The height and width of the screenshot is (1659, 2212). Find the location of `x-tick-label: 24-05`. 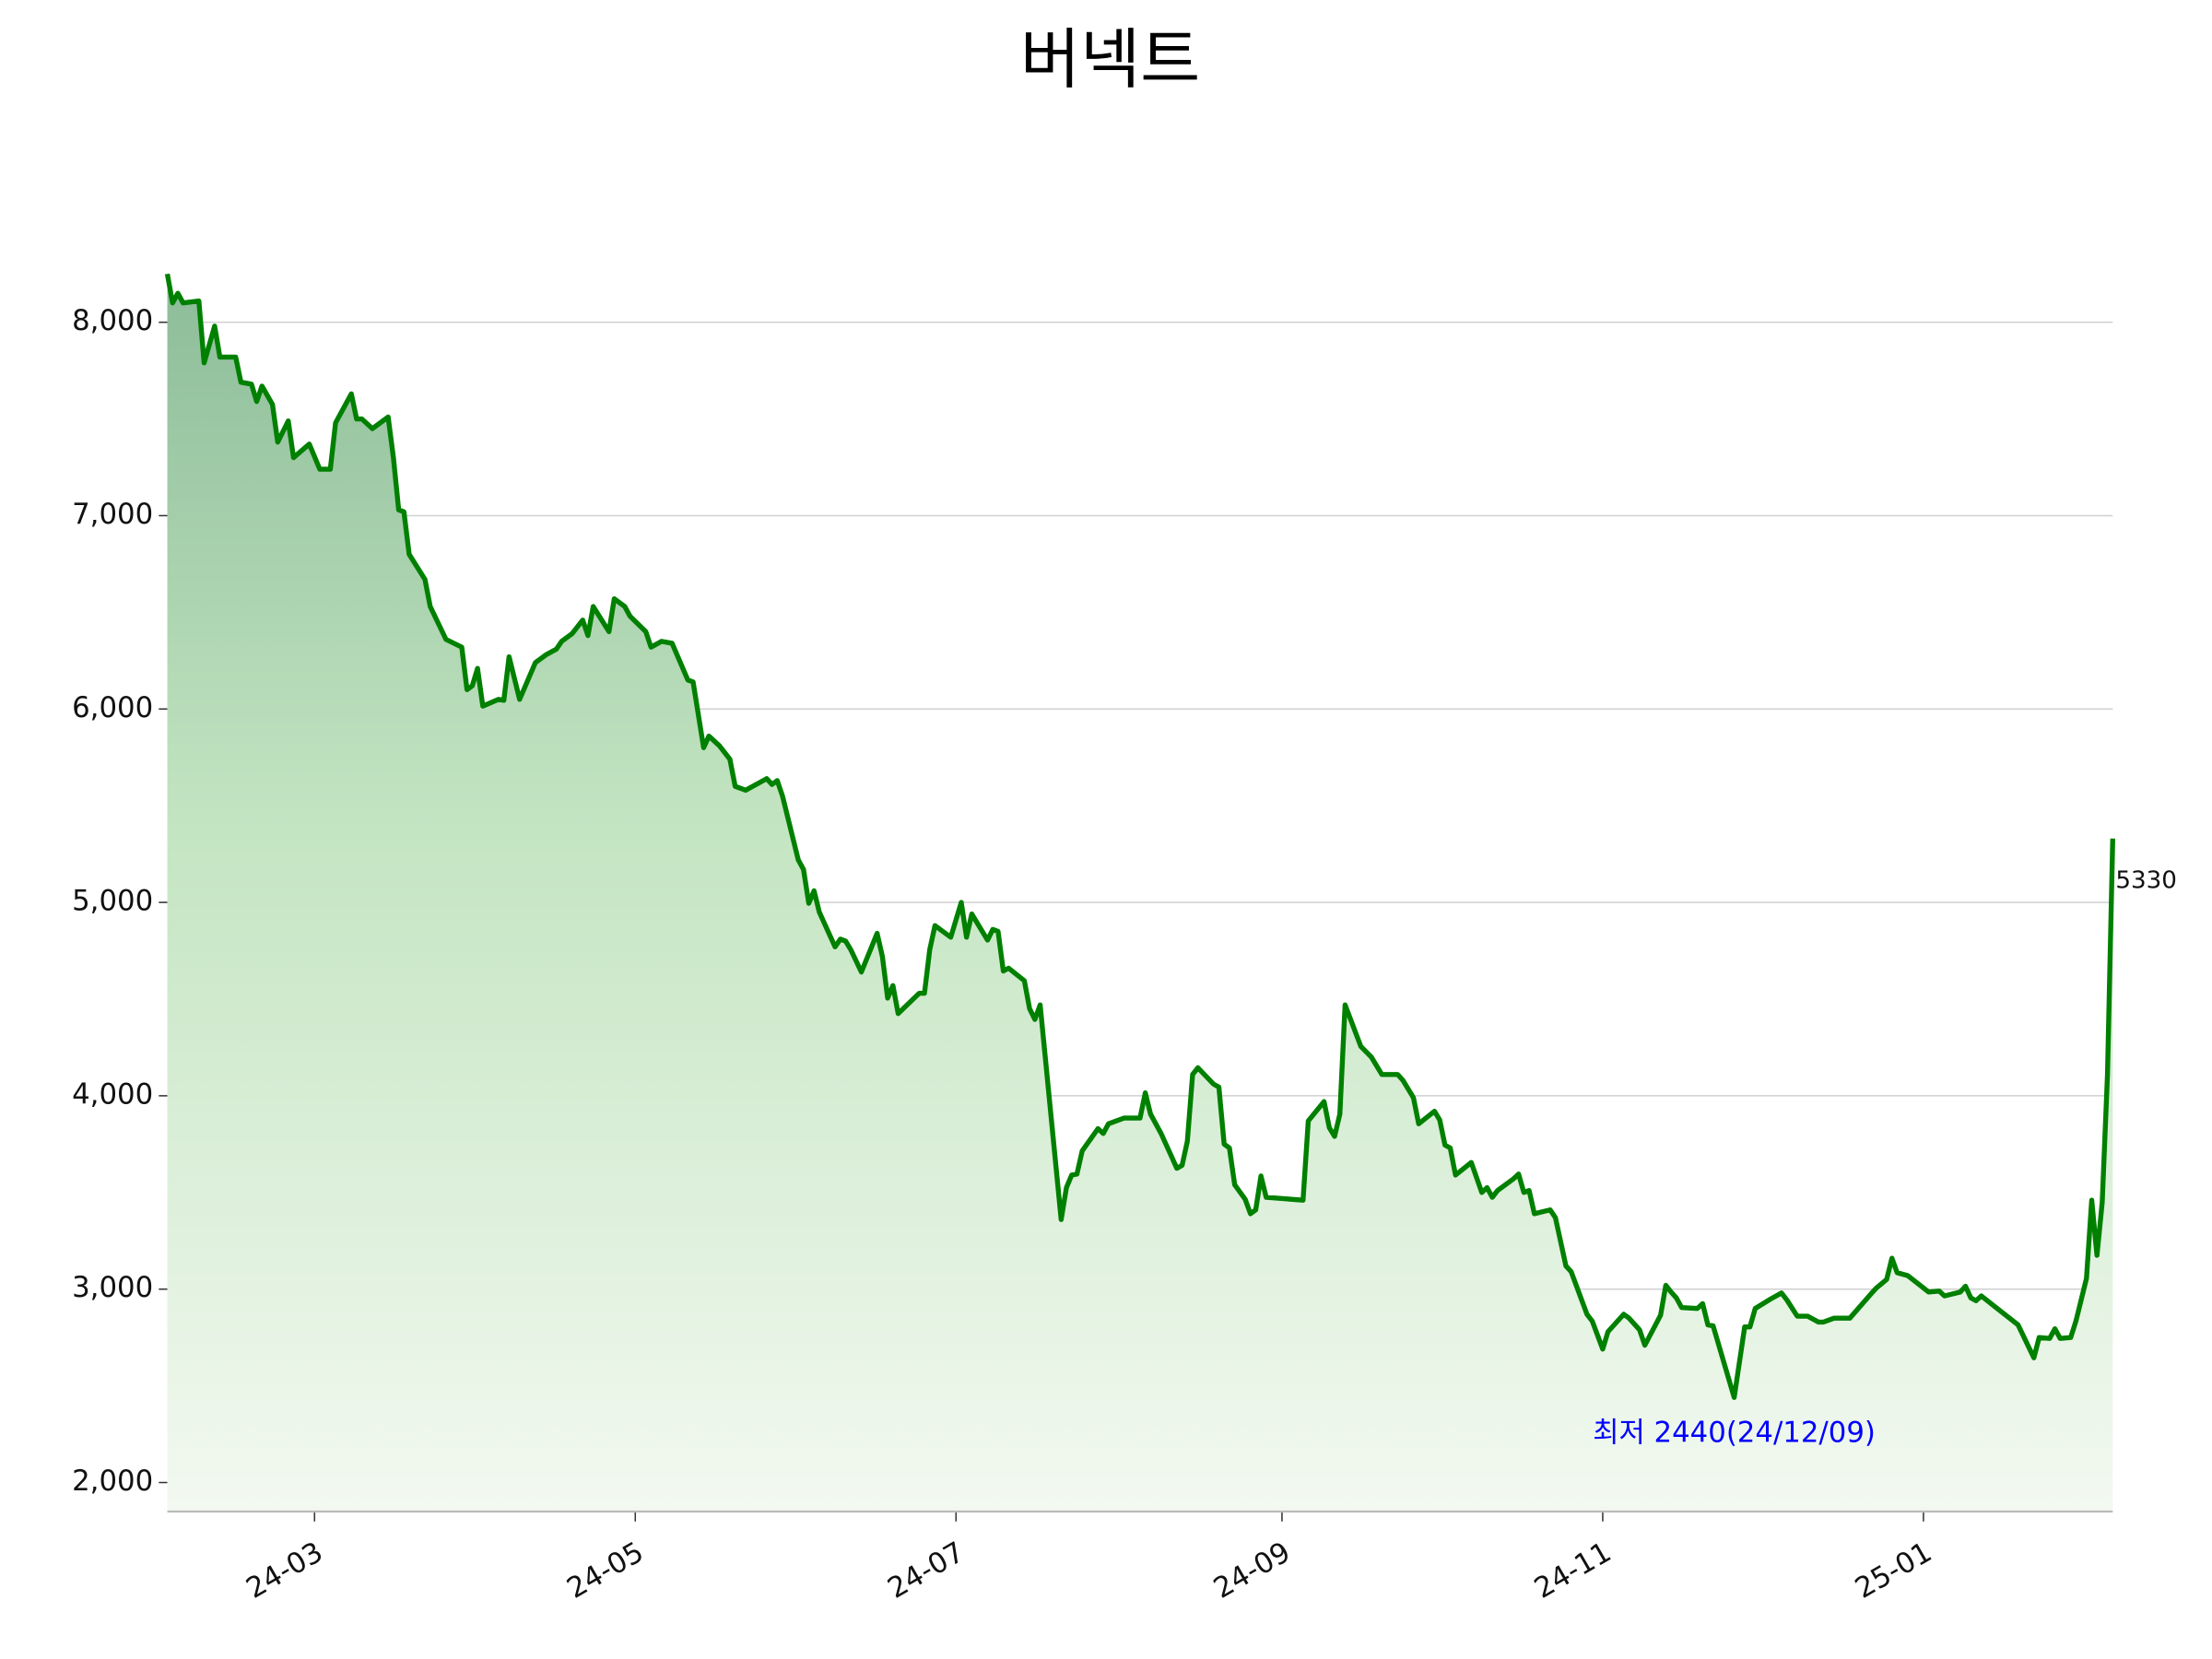

x-tick-label: 24-05 is located at coordinates (605, 1570).